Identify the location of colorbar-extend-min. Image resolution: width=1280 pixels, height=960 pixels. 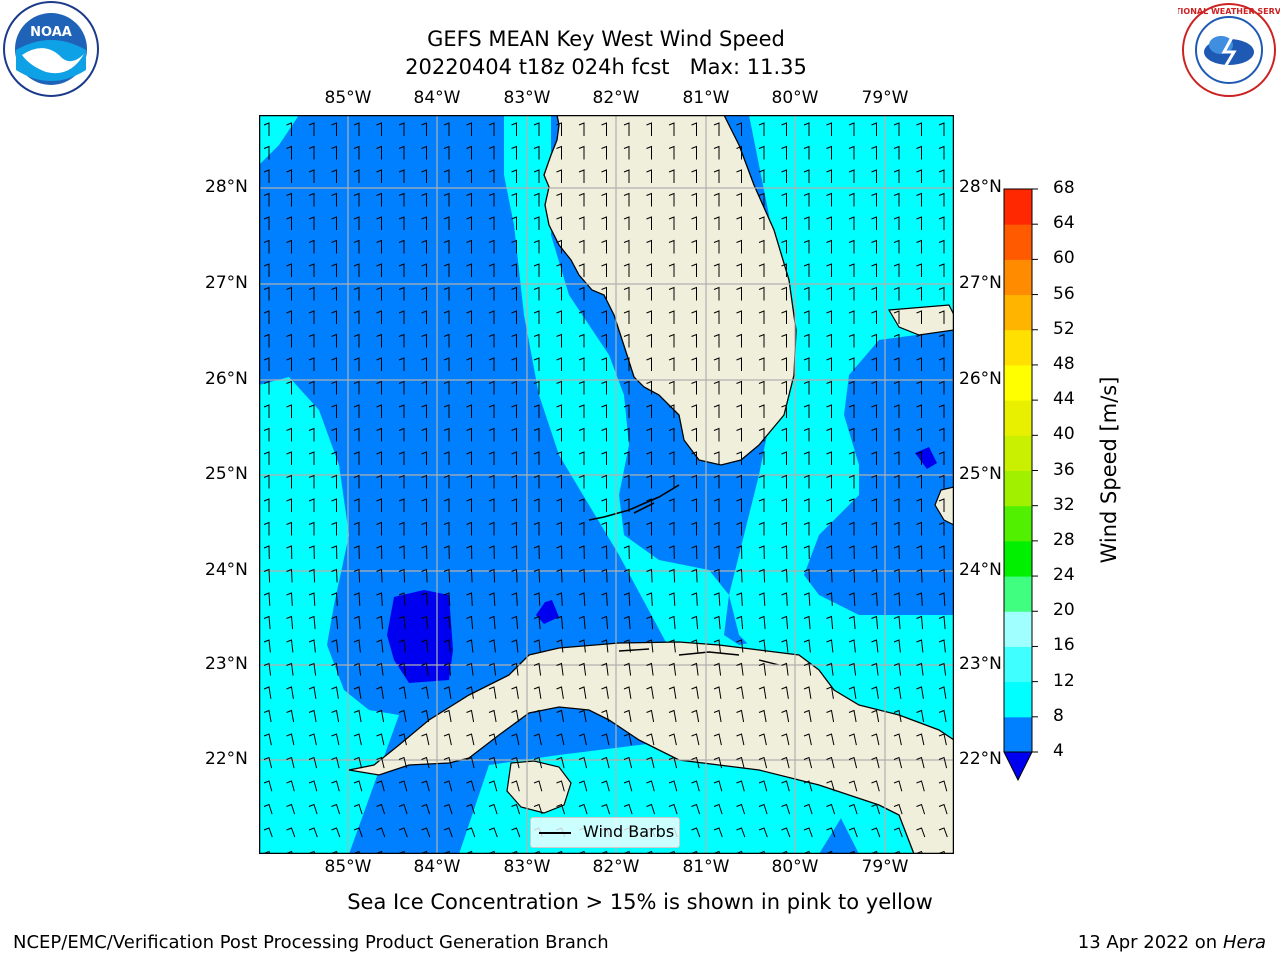
(1018, 766).